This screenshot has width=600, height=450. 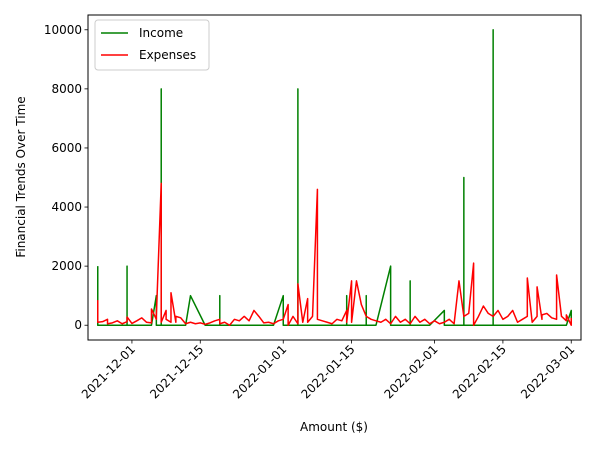 I want to click on legend-label-income: Income, so click(x=161, y=33).